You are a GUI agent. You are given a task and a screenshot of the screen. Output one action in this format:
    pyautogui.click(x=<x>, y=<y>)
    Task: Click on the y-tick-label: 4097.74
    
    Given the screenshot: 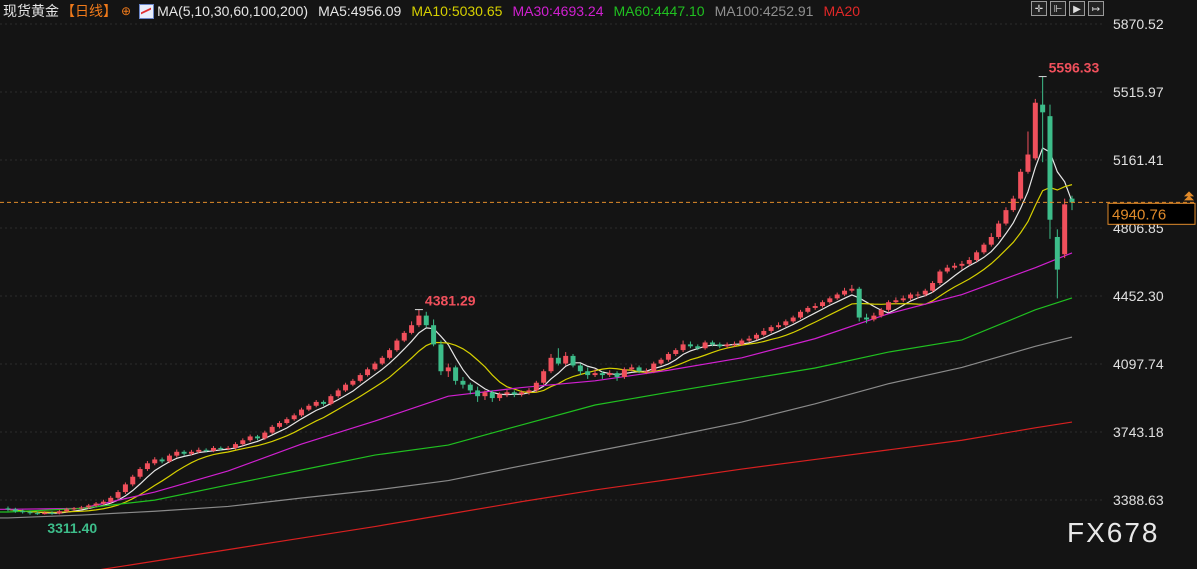 What is the action you would take?
    pyautogui.click(x=1138, y=364)
    